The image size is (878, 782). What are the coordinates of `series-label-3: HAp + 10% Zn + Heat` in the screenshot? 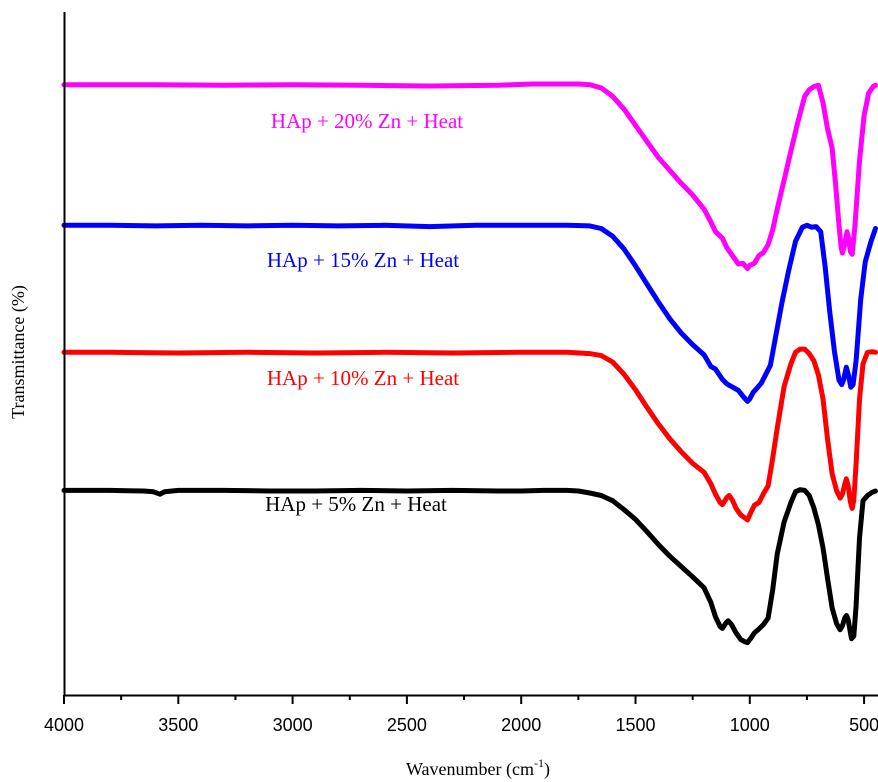 It's located at (363, 378).